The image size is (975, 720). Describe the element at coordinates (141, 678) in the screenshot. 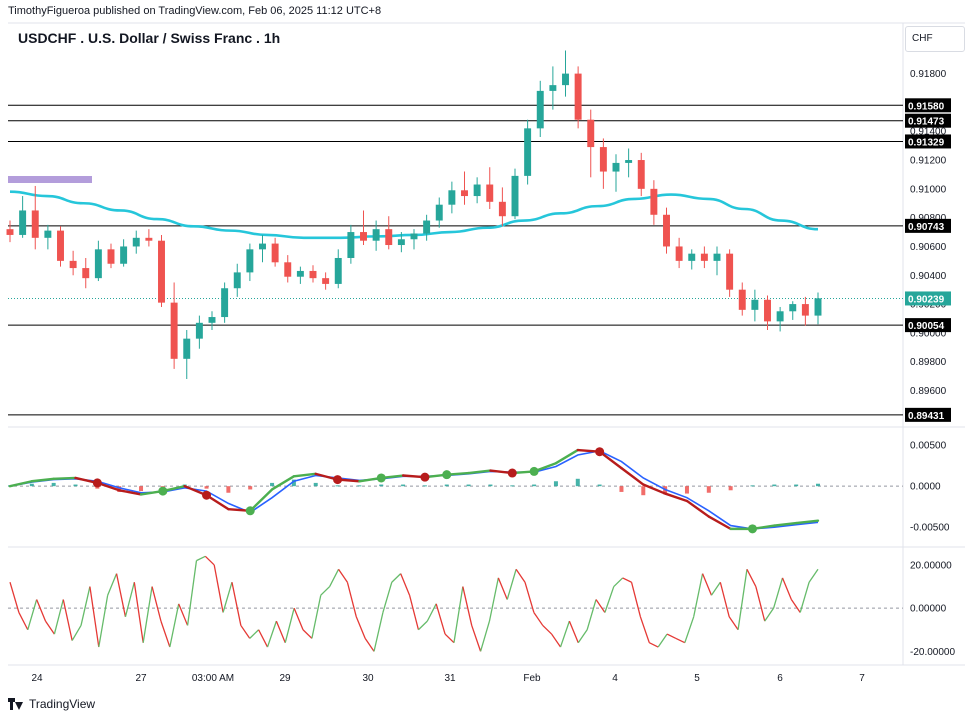

I see `time-tick-label: 27` at that location.